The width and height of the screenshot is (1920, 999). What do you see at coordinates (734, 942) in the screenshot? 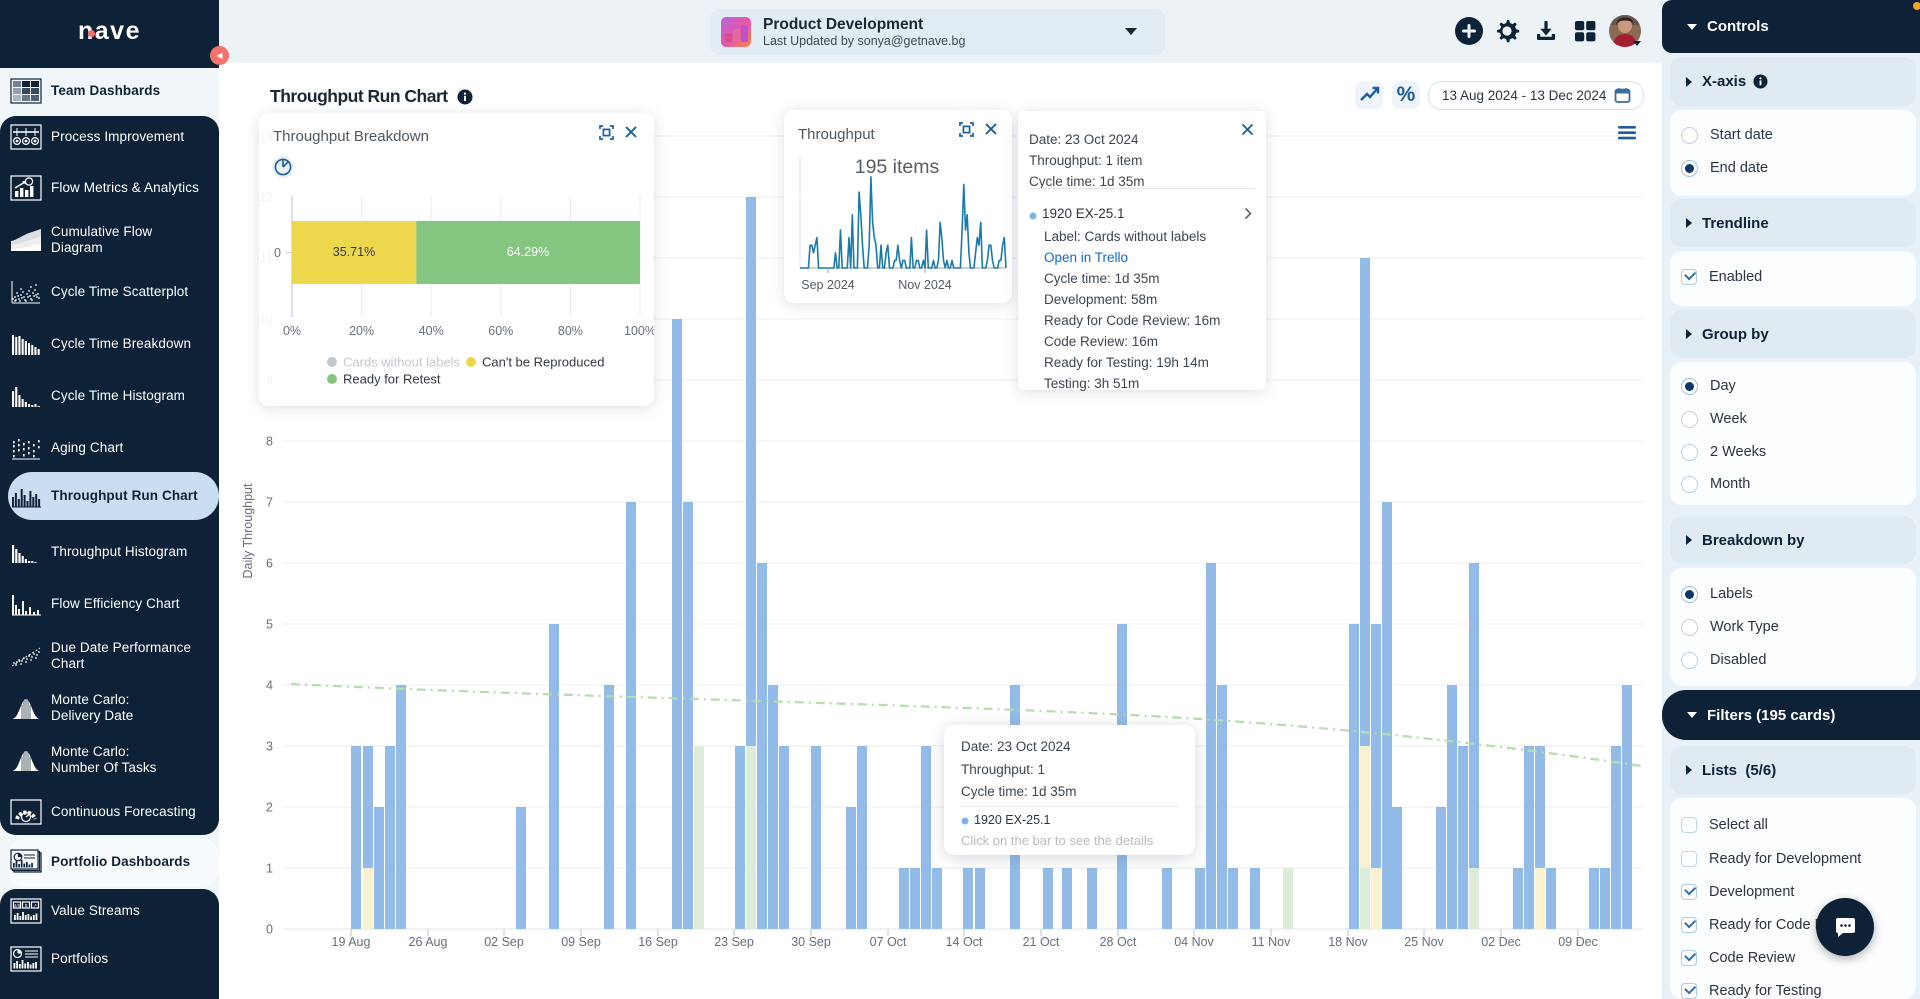
I see `svg-text: 23 Sep` at bounding box center [734, 942].